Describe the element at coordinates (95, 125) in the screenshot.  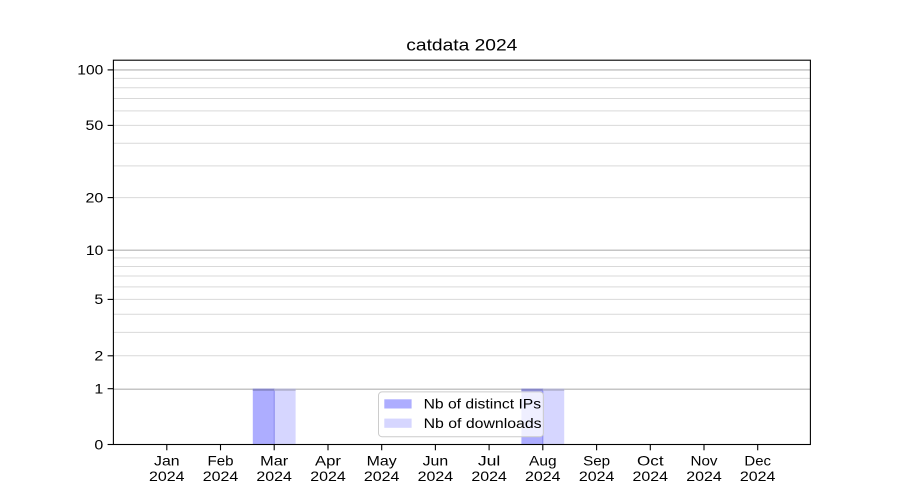
I see `svg-text: 50` at that location.